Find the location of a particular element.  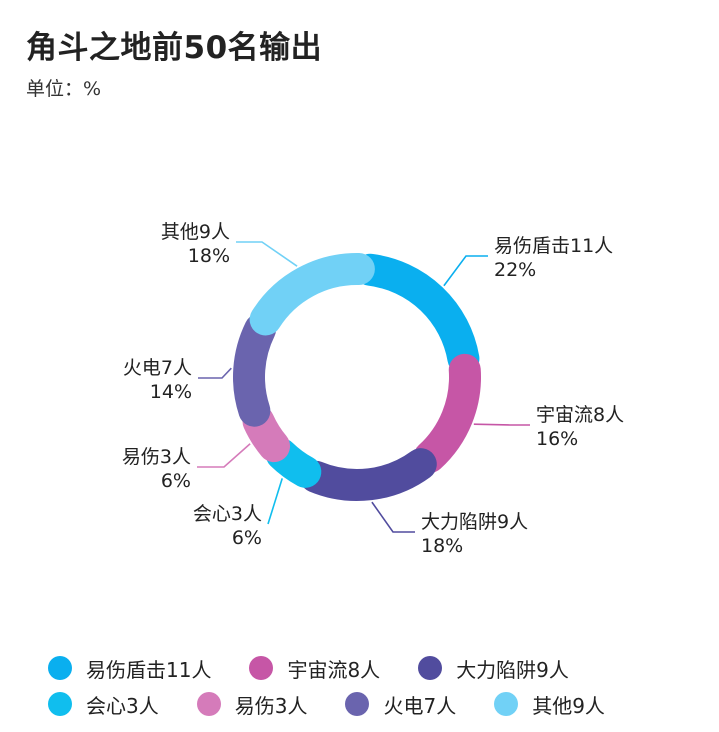

legend-item: 其他9人 is located at coordinates (549, 704).